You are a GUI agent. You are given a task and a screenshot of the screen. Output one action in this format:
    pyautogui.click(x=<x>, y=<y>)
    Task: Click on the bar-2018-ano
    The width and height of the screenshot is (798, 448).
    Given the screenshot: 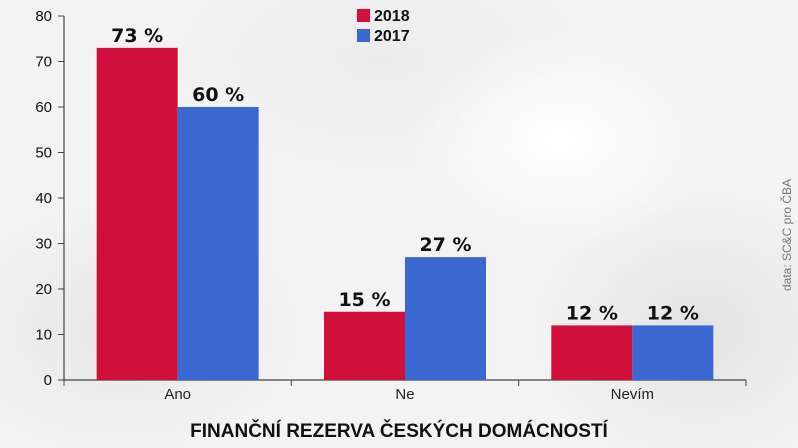 What is the action you would take?
    pyautogui.click(x=137, y=213)
    